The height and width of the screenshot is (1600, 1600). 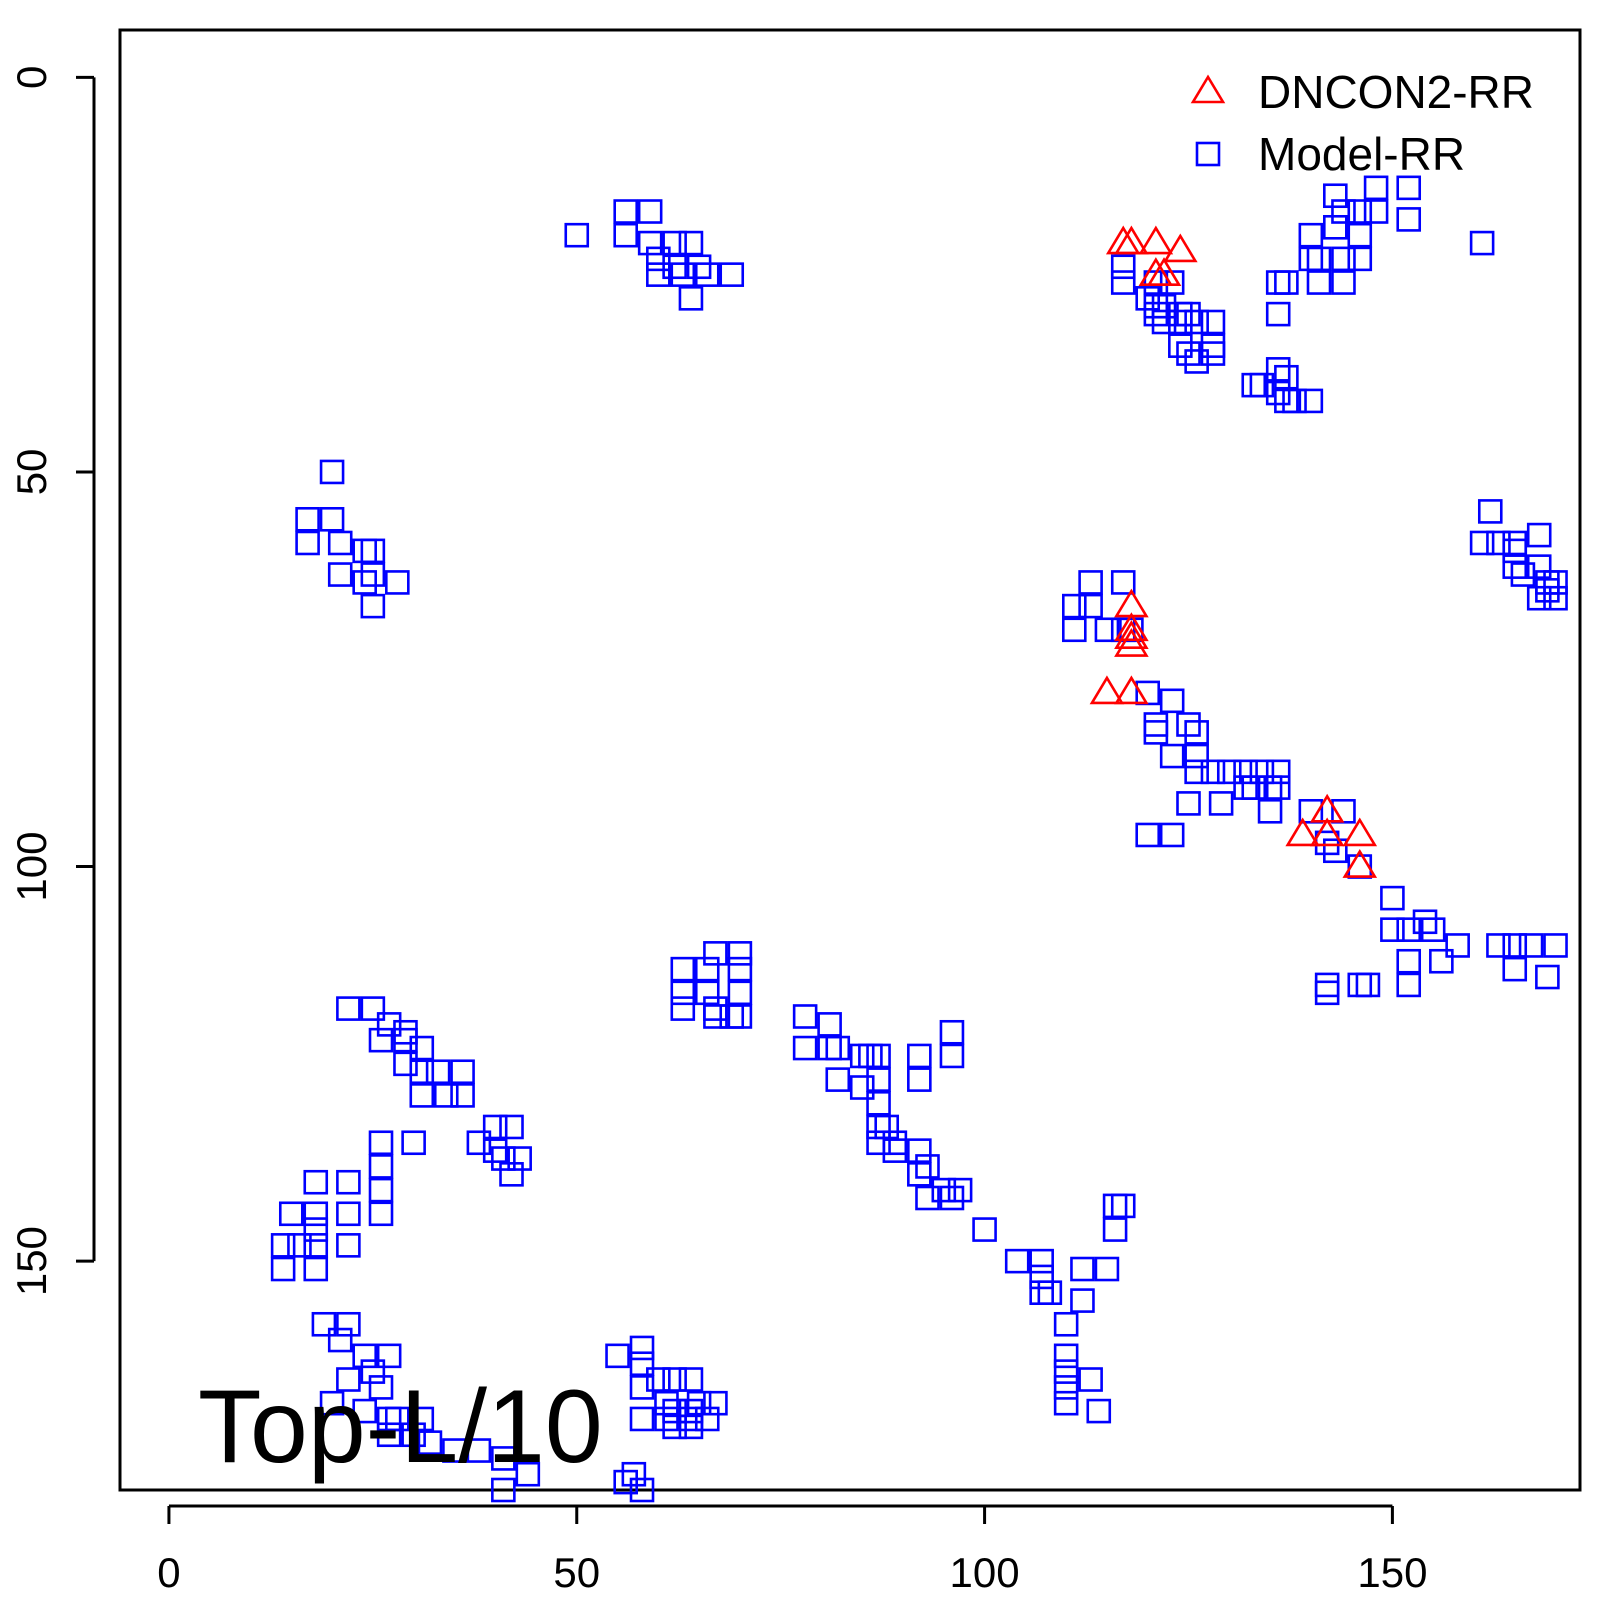 I want to click on x-tick-label: 150, so click(x=1392, y=1572).